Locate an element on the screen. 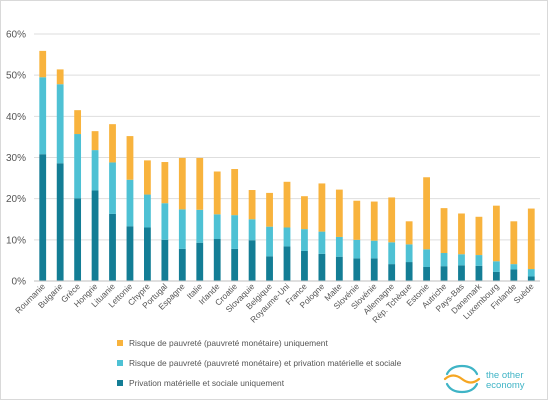 Image resolution: width=548 pixels, height=400 pixels. y-tick-label: 30% is located at coordinates (16, 158).